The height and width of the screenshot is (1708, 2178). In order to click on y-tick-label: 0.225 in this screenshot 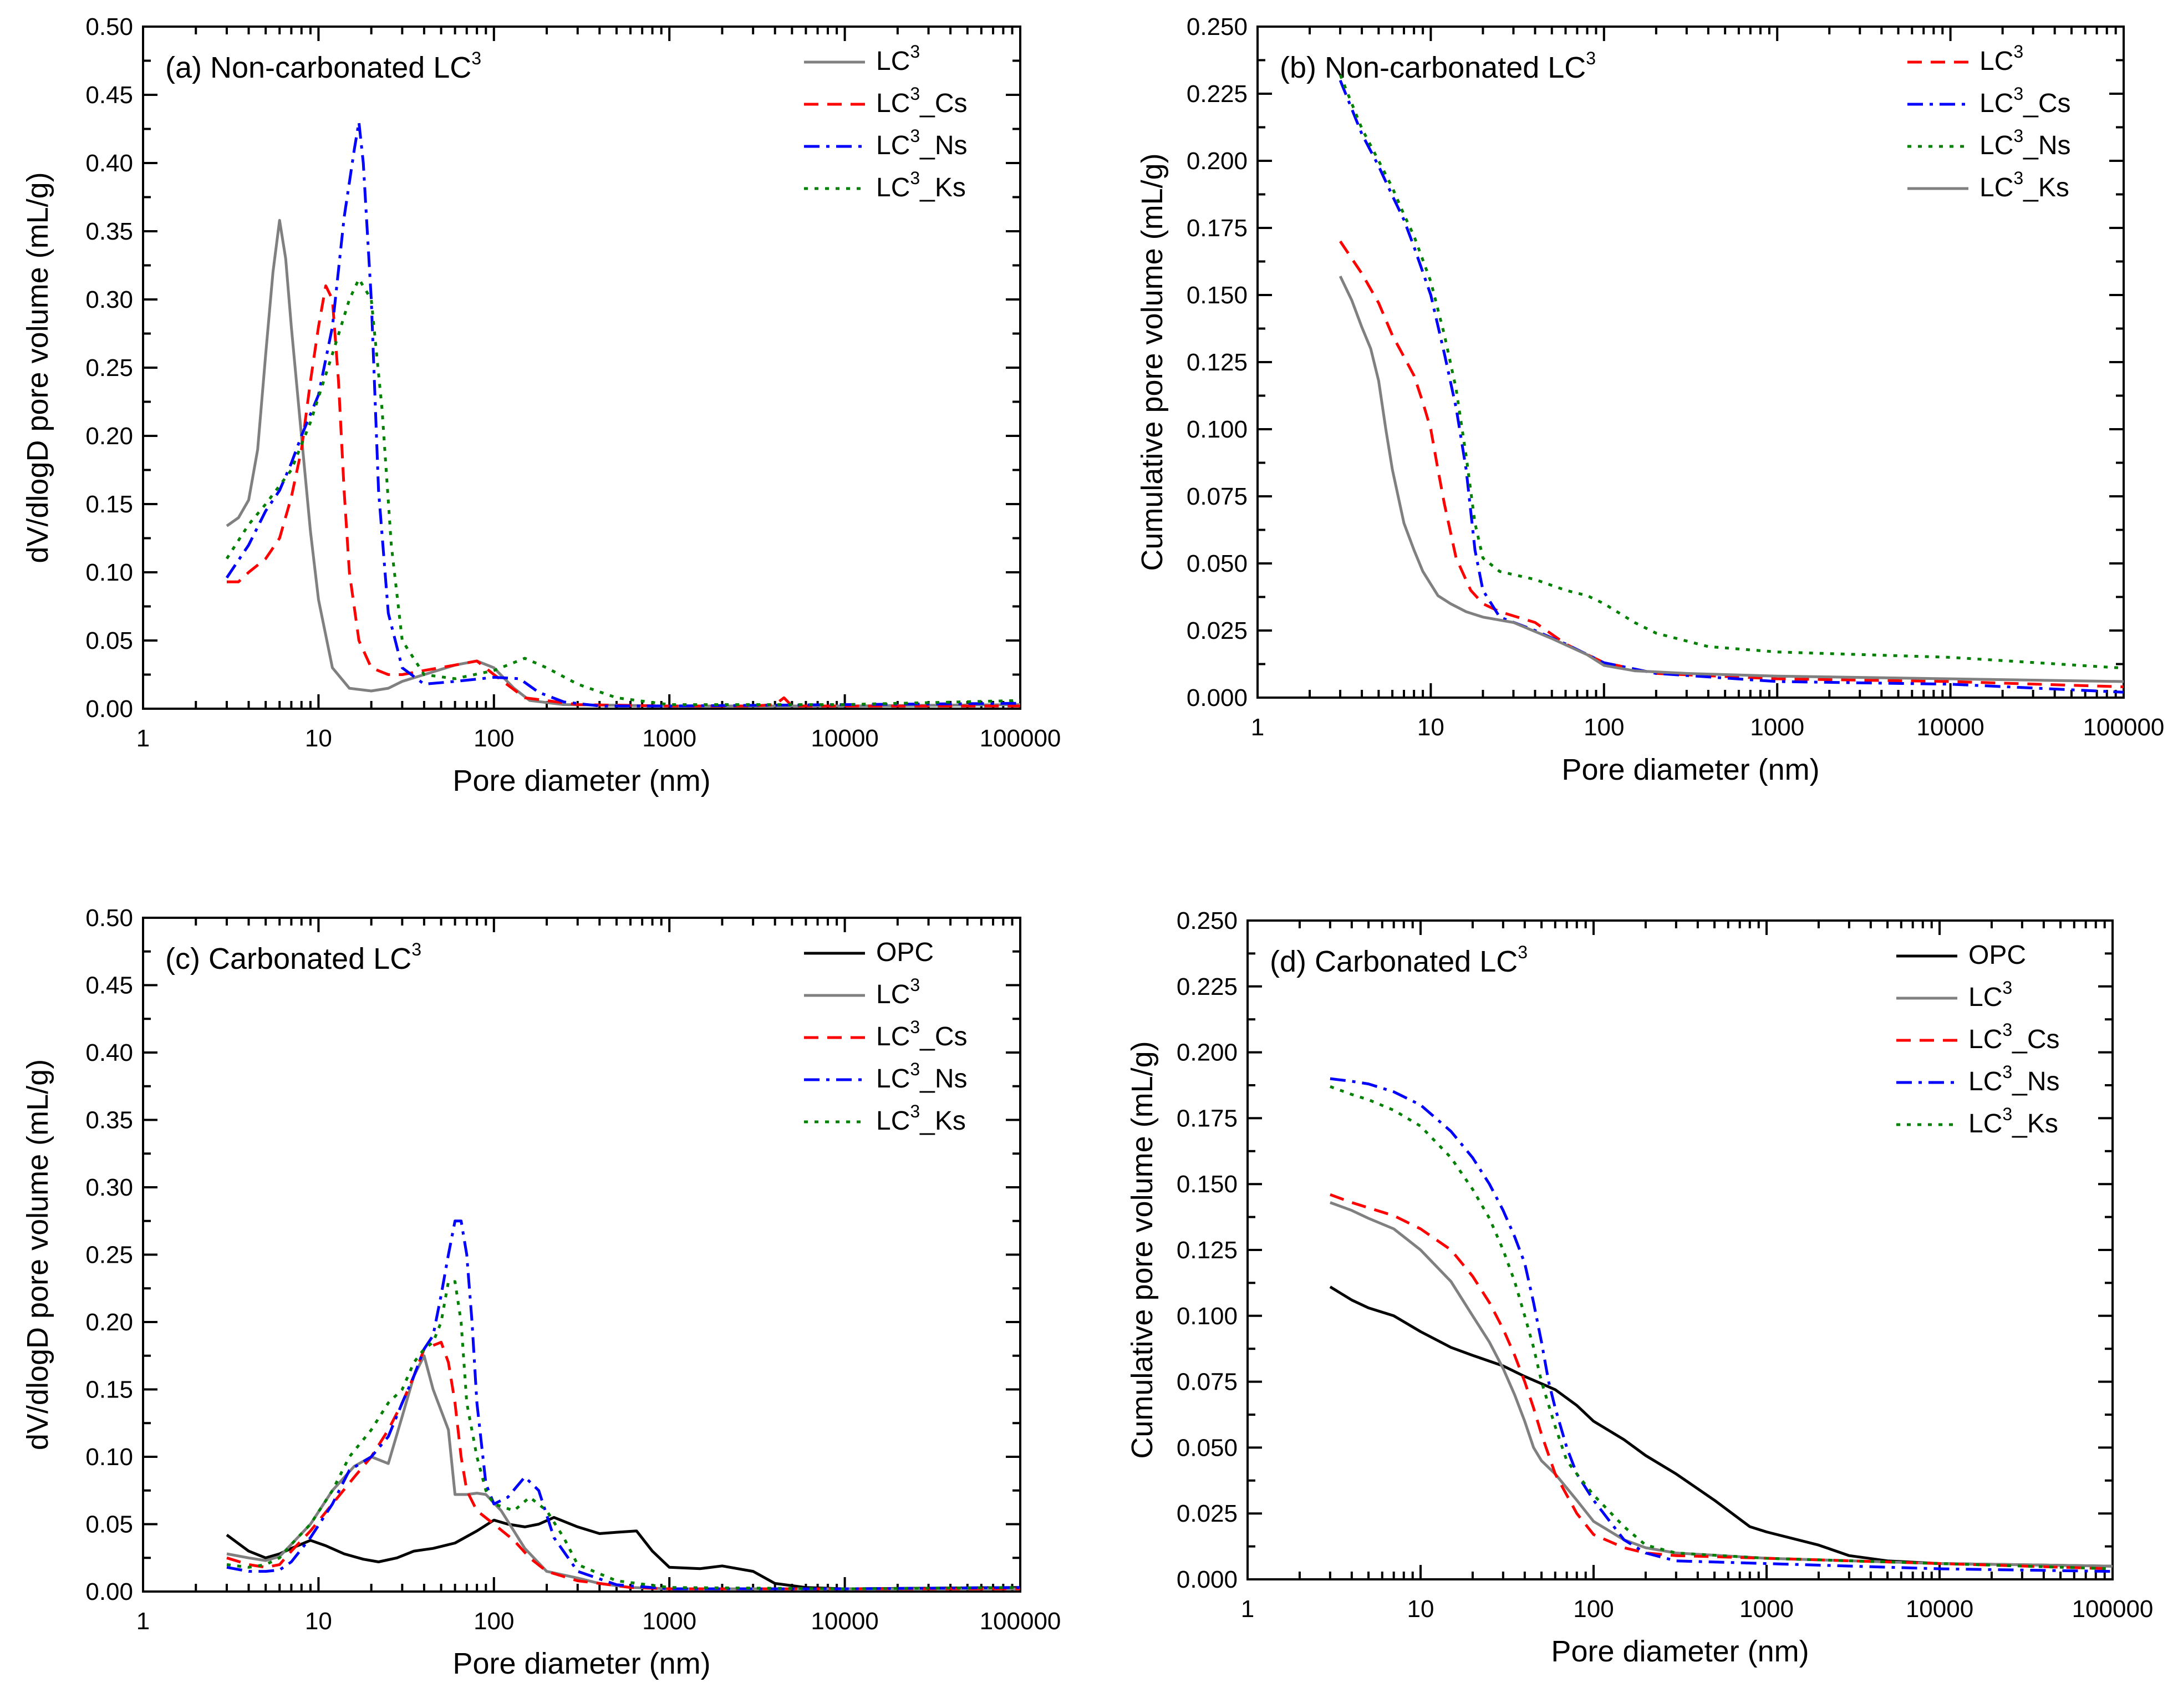, I will do `click(1218, 94)`.